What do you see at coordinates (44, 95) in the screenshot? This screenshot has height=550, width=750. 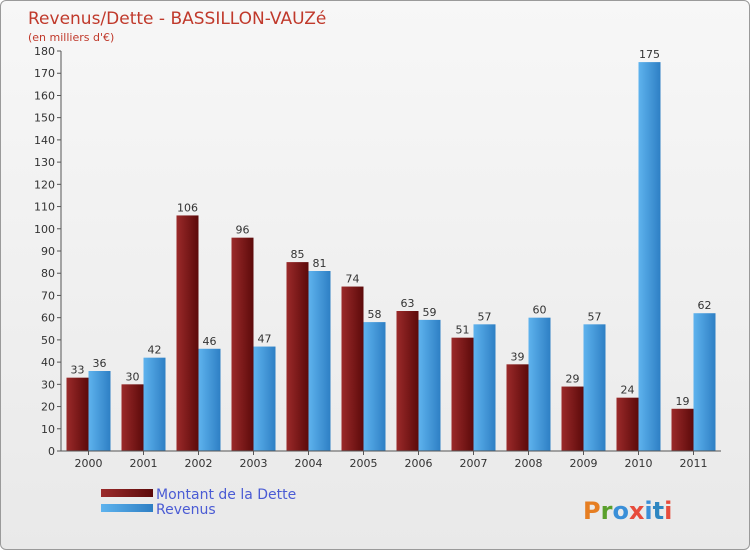 I see `y-tick-label: 160` at bounding box center [44, 95].